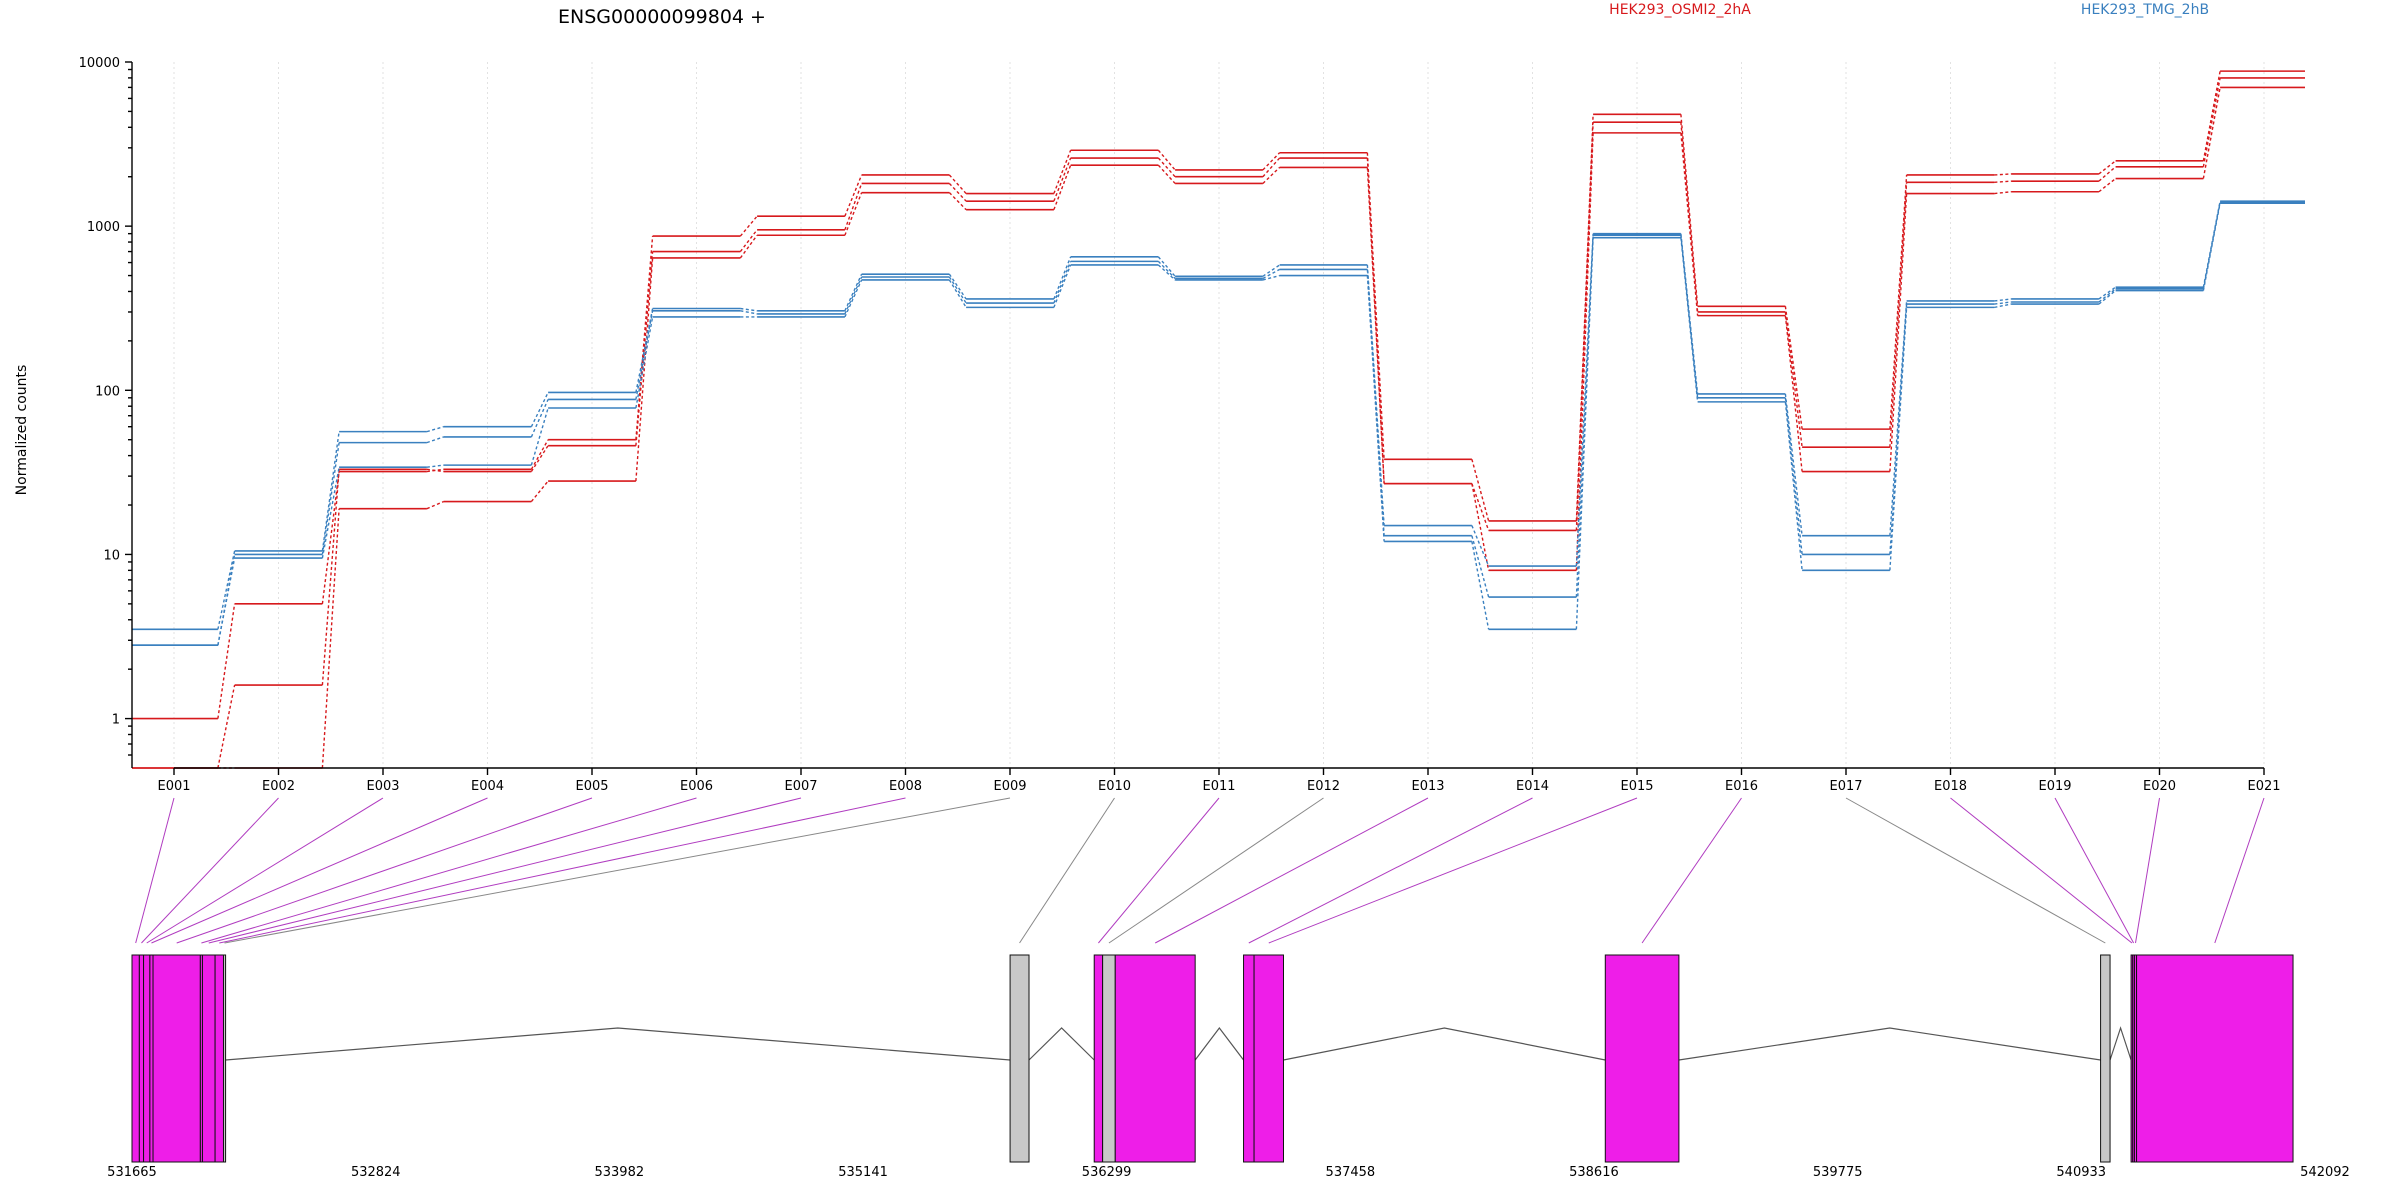 Image resolution: width=2400 pixels, height=1200 pixels. I want to click on series-4-step-E004, so click(539, 410).